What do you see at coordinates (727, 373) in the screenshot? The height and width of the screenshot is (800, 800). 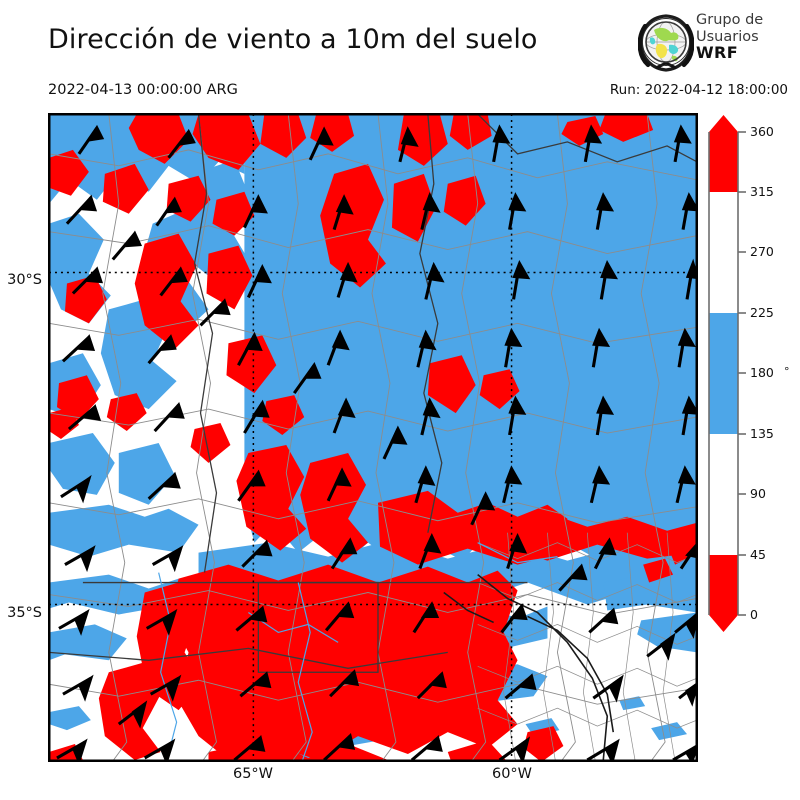 I see `colorbar-graphic` at bounding box center [727, 373].